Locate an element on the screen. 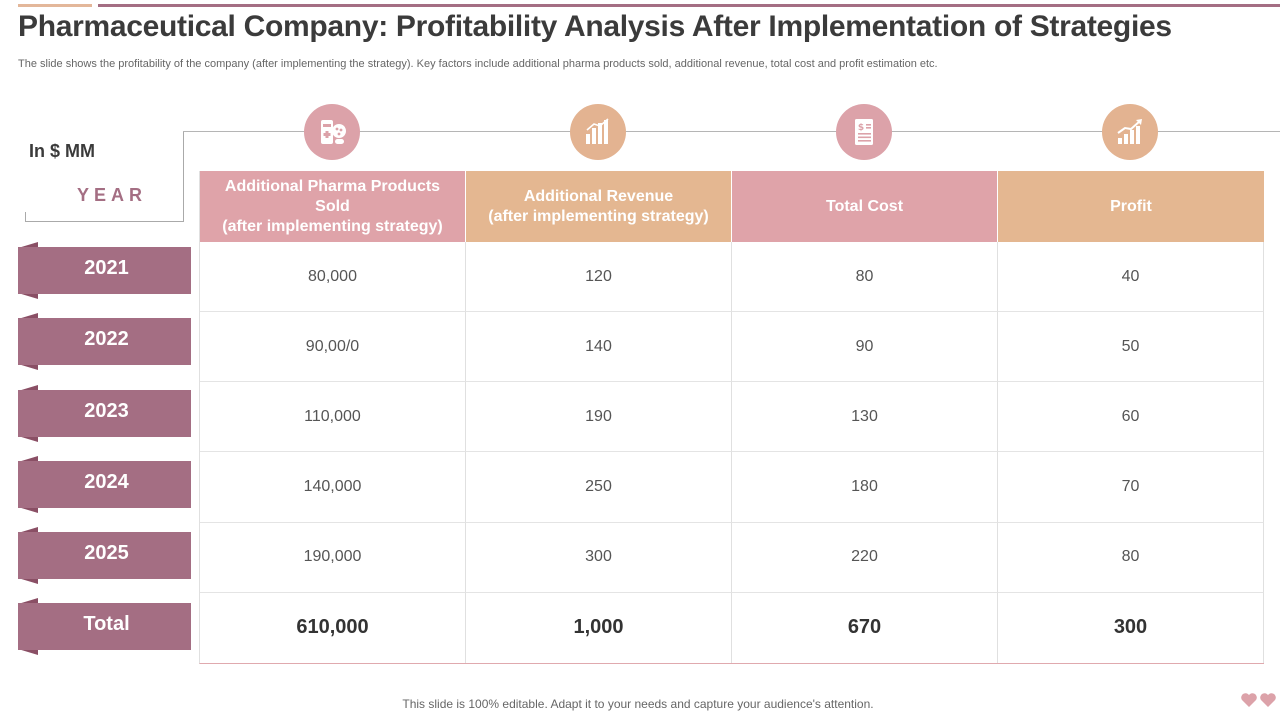  column-header-line: Total Cost is located at coordinates (864, 206).